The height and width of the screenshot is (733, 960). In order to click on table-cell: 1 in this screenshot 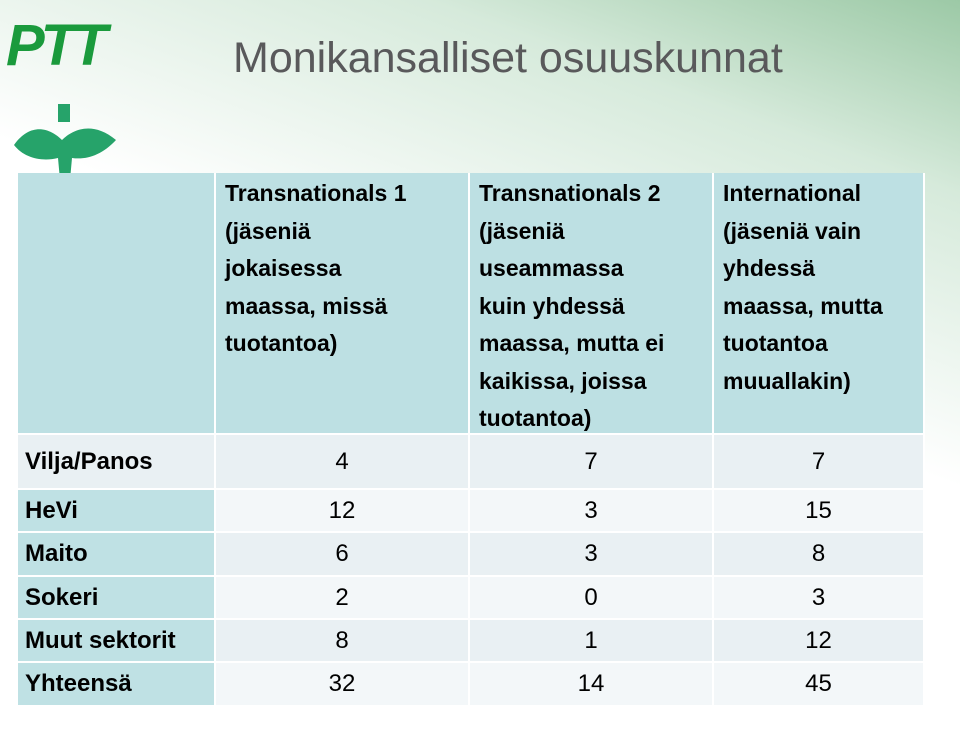, I will do `click(592, 641)`.